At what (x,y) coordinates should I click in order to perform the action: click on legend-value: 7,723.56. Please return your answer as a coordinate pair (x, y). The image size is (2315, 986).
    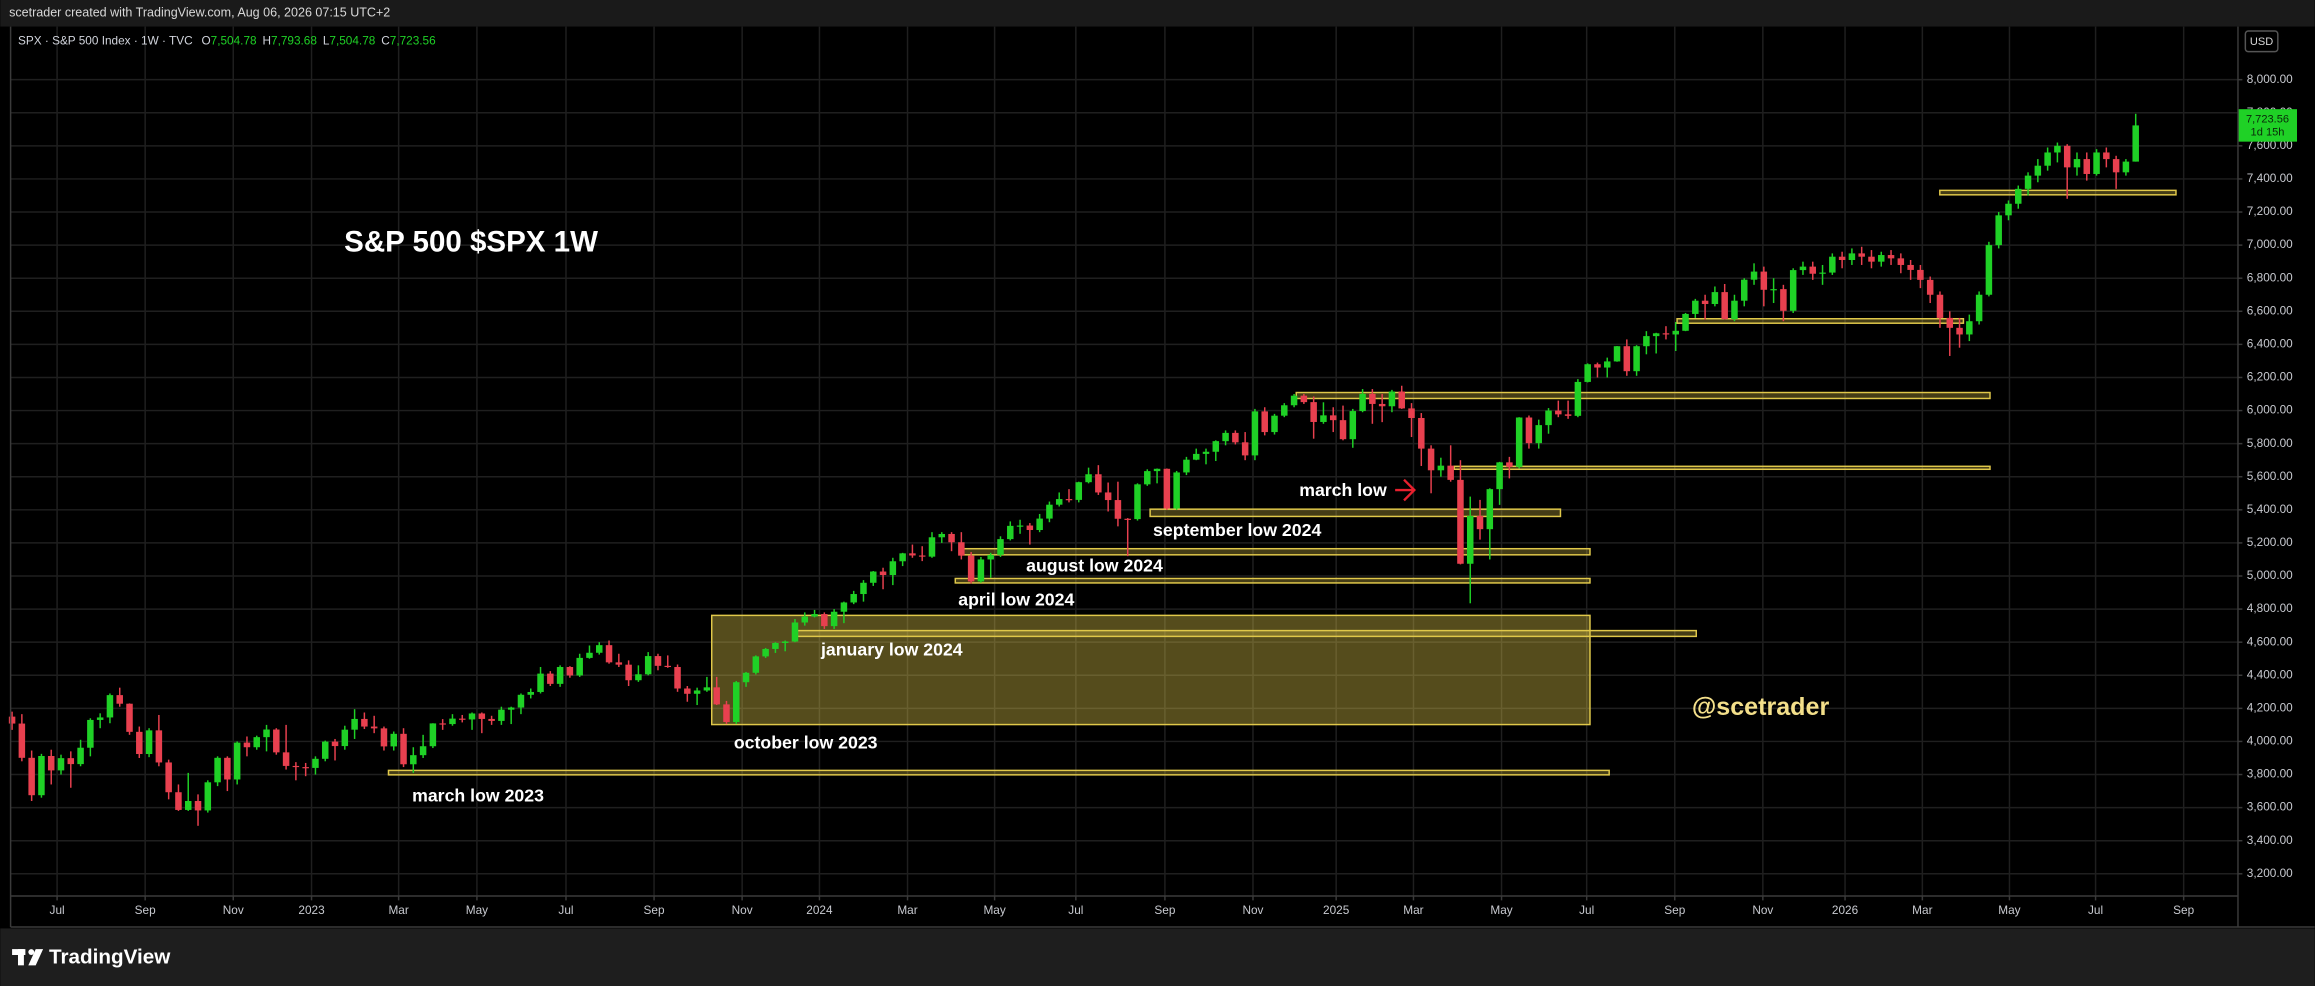
    Looking at the image, I should click on (413, 40).